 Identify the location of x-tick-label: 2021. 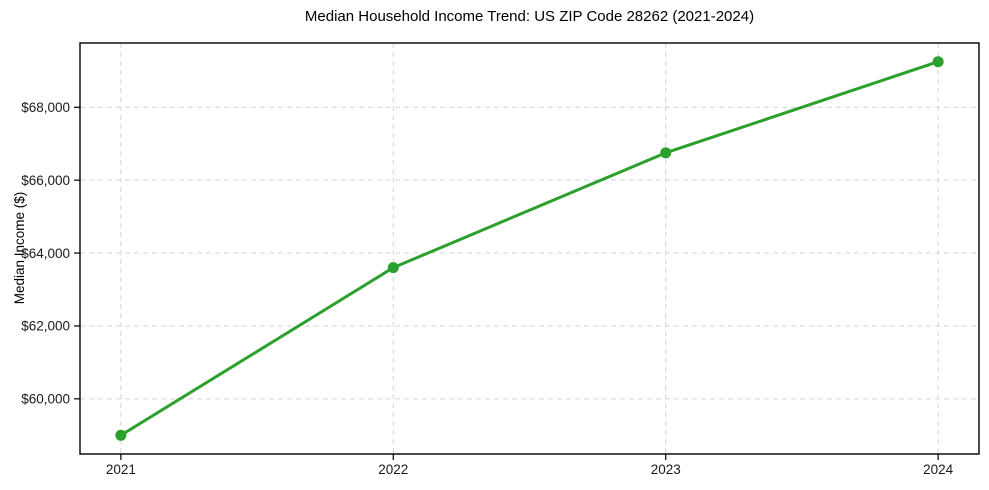
(121, 469).